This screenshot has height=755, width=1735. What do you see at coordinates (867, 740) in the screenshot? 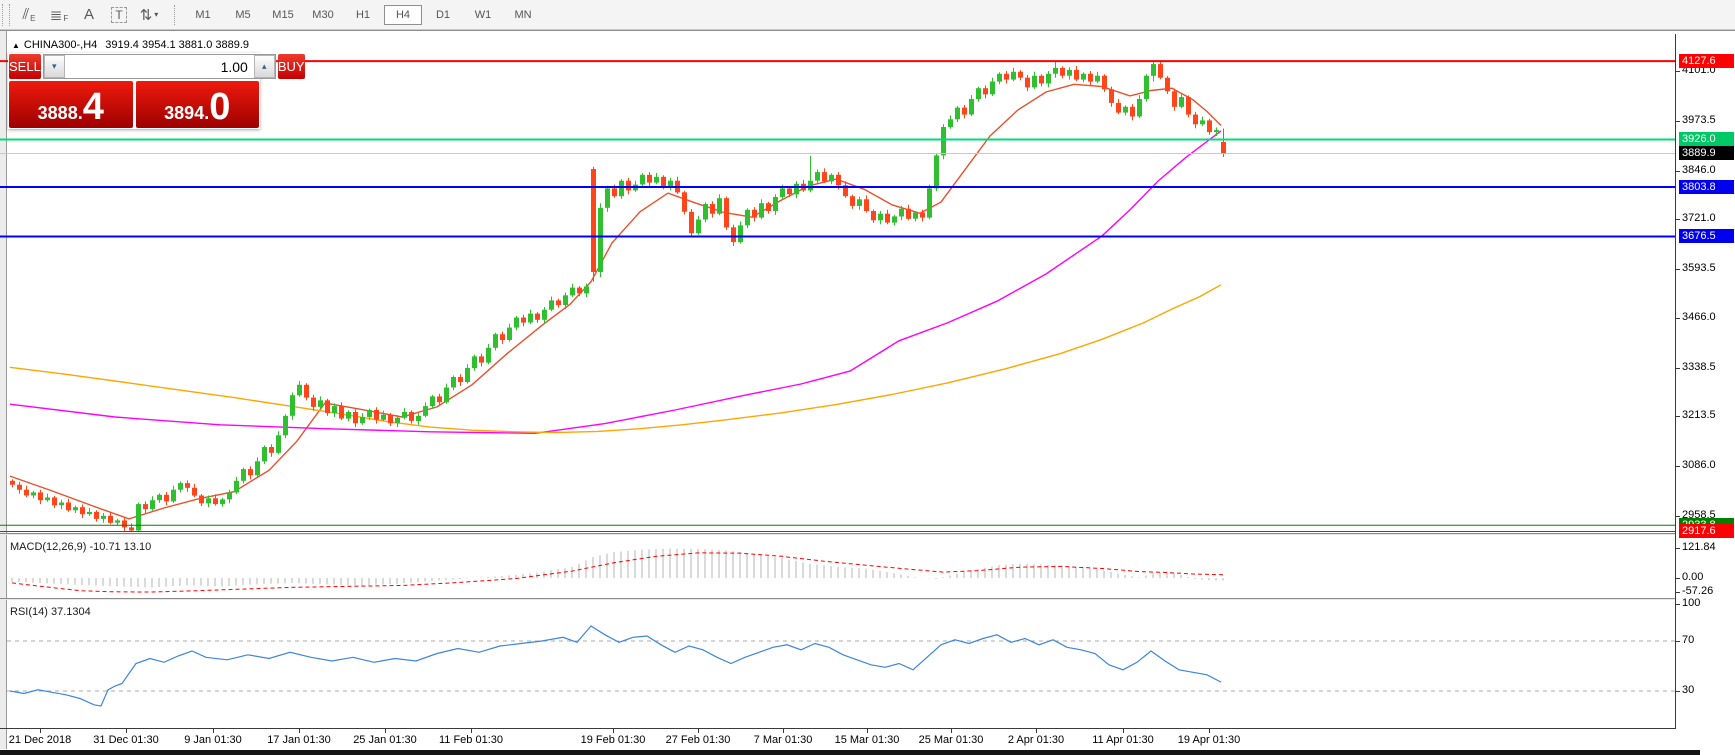
I see `date-label: 15 Mar 01:30` at bounding box center [867, 740].